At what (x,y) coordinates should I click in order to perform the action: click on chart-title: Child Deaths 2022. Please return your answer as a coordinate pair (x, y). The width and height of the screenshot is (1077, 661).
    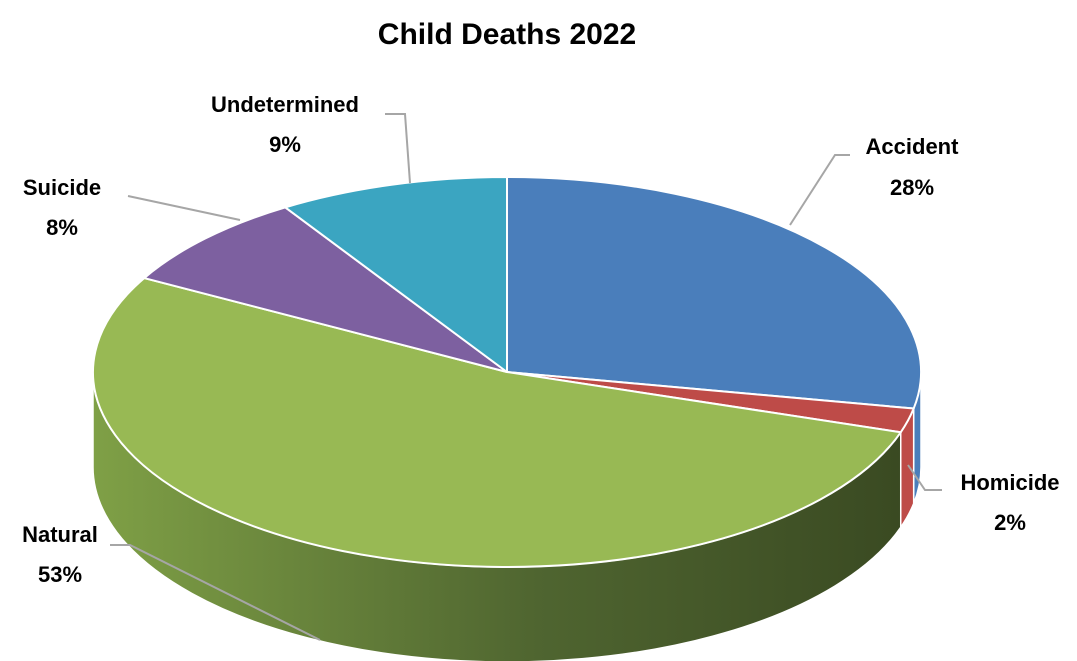
    Looking at the image, I should click on (507, 34).